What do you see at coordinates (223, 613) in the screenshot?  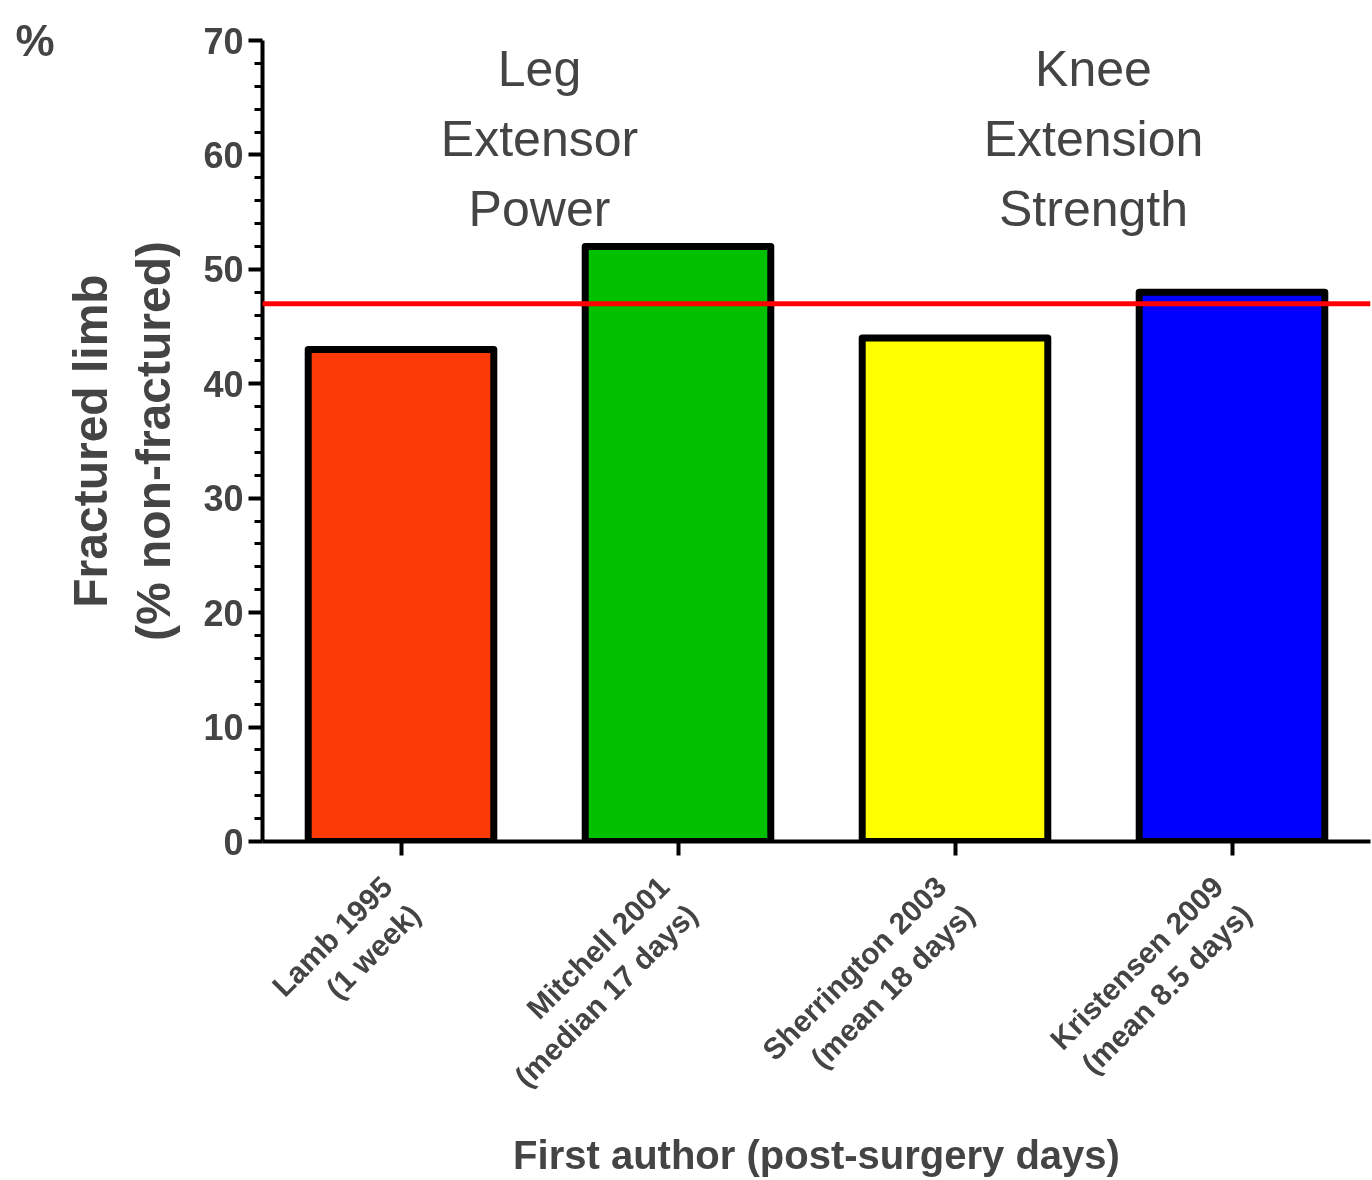 I see `y-tick-label: 20` at bounding box center [223, 613].